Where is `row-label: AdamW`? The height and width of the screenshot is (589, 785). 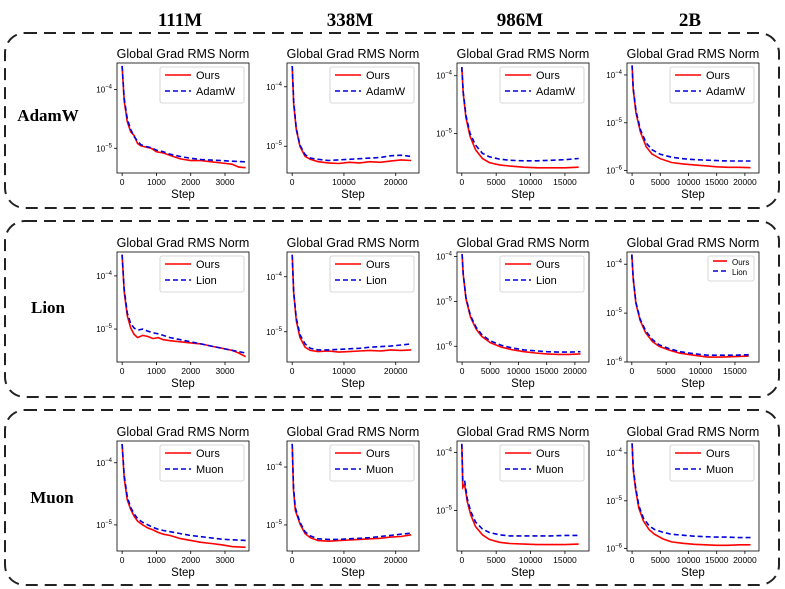 row-label: AdamW is located at coordinates (47, 115).